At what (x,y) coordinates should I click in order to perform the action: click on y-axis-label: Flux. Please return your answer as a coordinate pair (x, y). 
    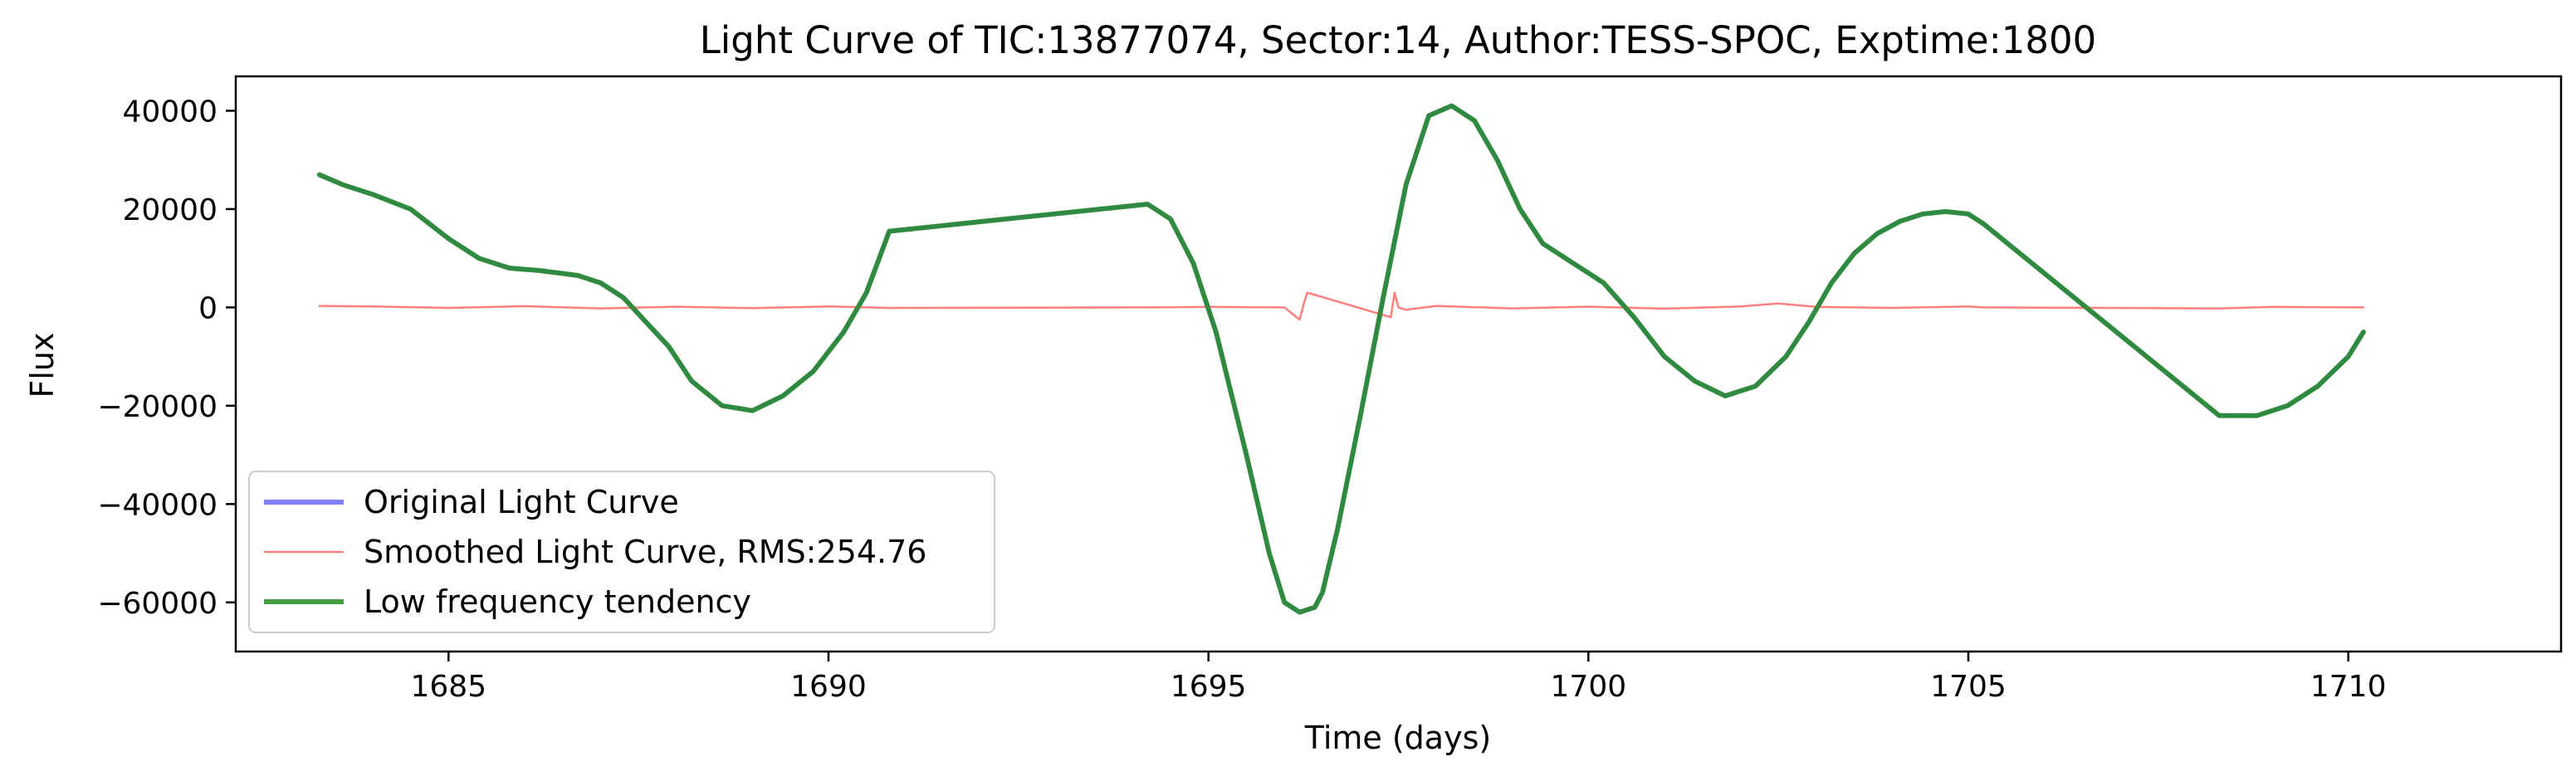
    Looking at the image, I should click on (42, 365).